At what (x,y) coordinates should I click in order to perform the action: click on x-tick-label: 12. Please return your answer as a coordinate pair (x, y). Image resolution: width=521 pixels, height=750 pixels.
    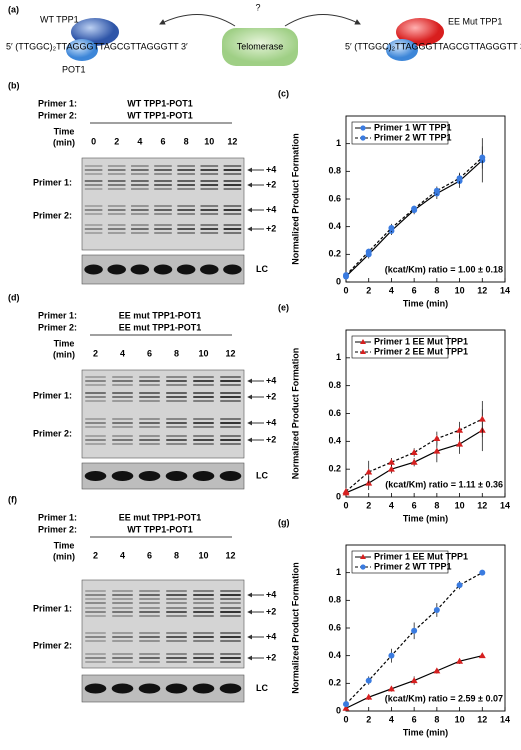
    Looking at the image, I should click on (482, 719).